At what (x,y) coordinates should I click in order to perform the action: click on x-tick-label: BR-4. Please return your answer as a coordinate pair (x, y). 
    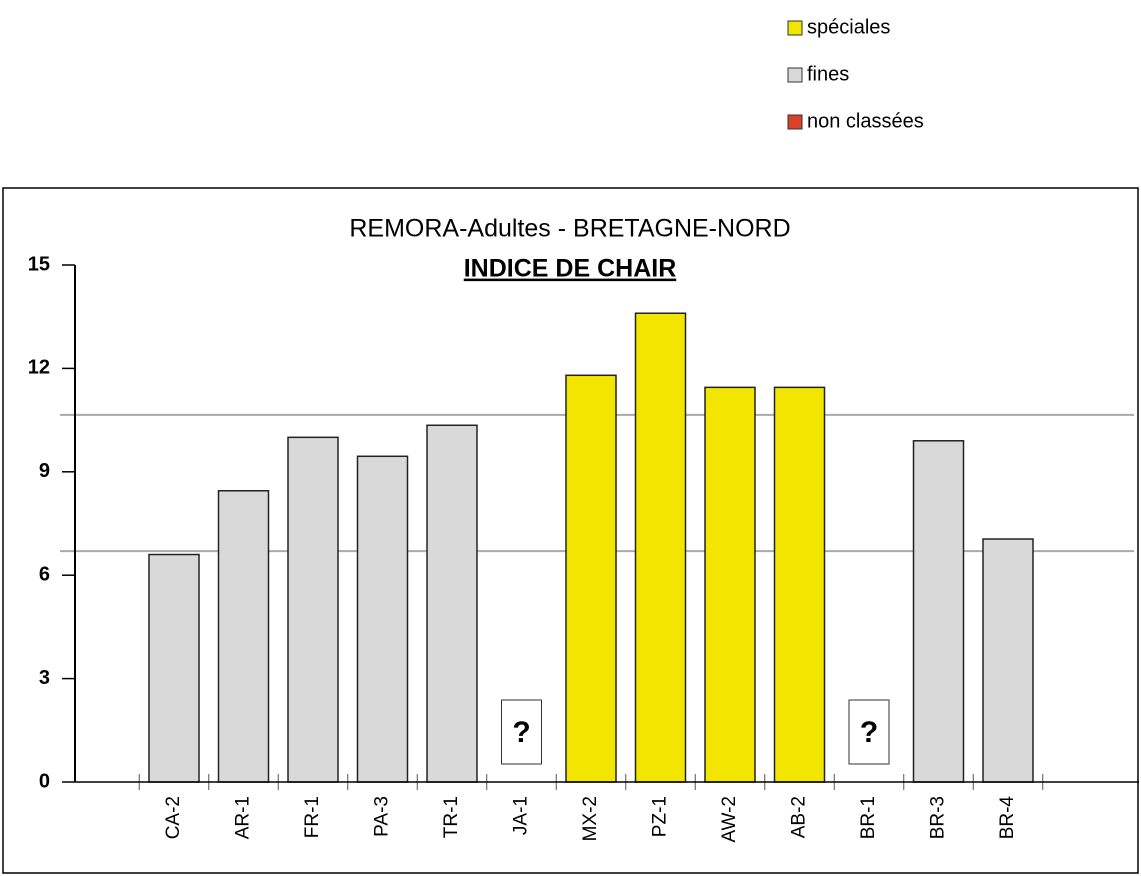
    Looking at the image, I should click on (1007, 818).